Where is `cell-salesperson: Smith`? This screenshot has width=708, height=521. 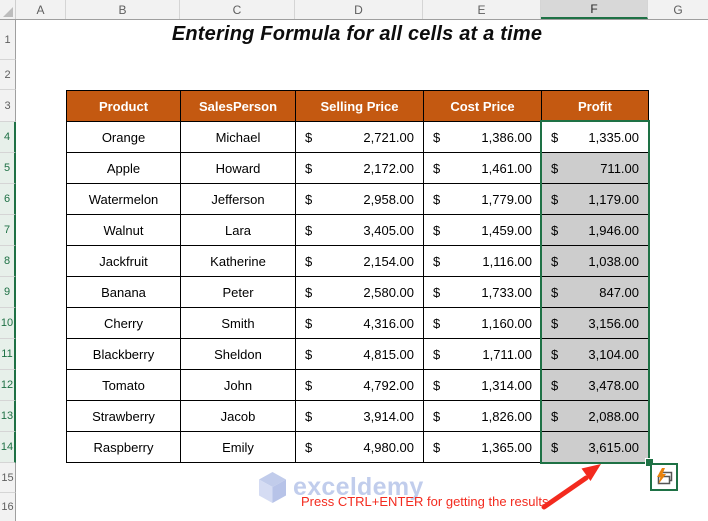
cell-salesperson: Smith is located at coordinates (238, 323).